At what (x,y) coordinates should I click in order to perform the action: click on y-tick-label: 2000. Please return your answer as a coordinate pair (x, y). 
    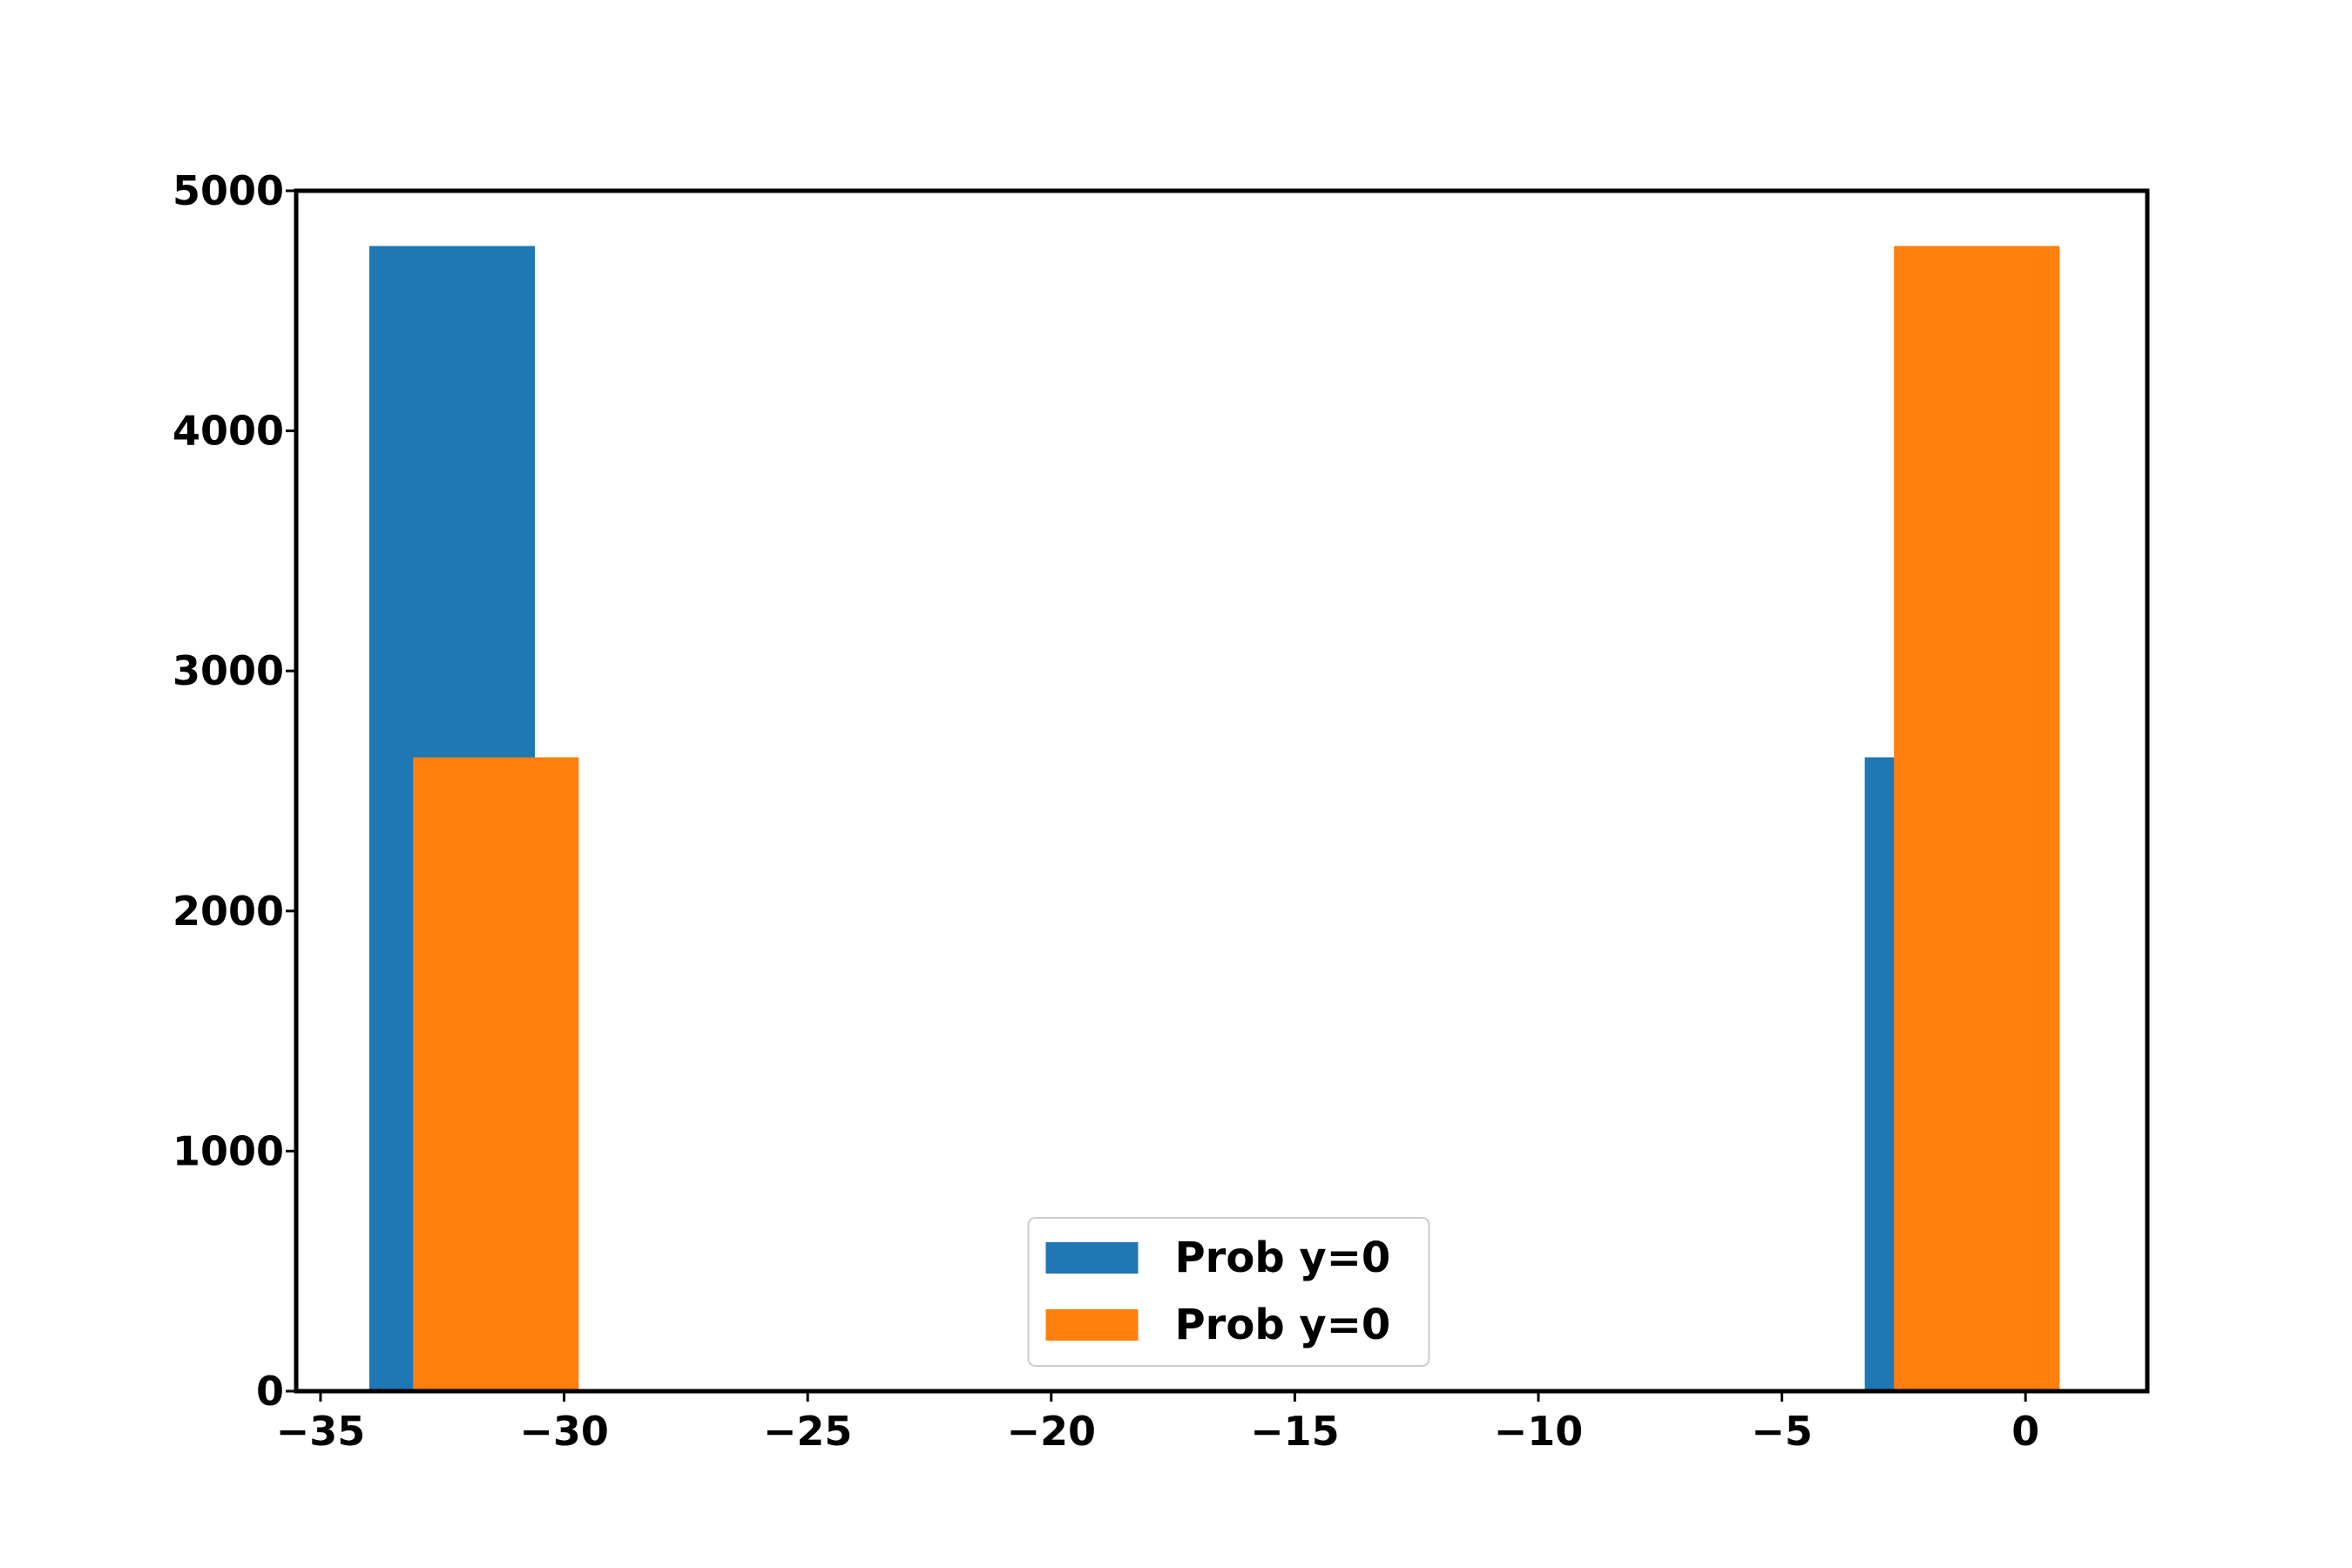
    Looking at the image, I should click on (228, 911).